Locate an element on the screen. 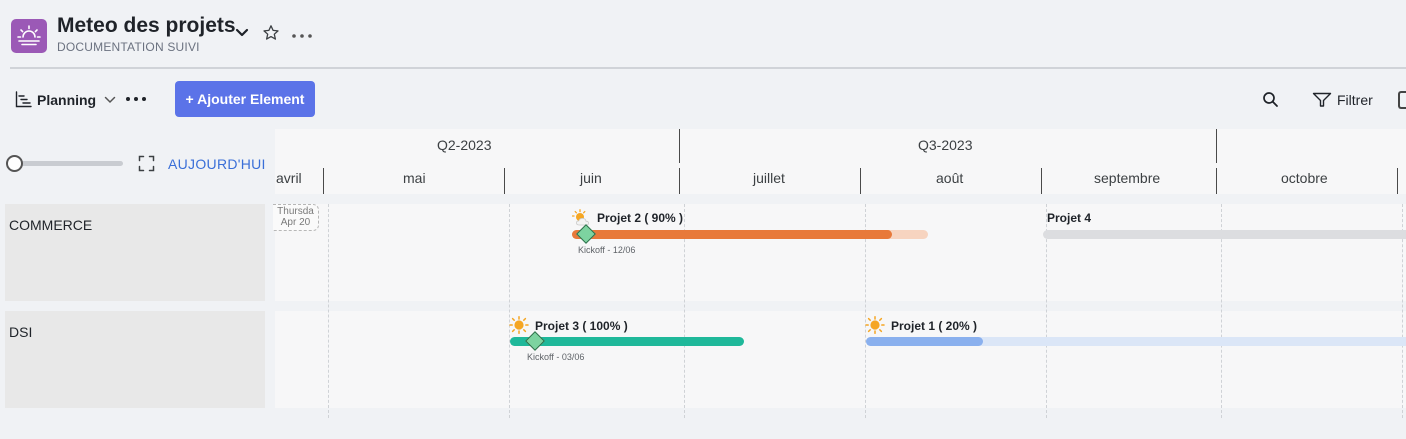 The height and width of the screenshot is (439, 1406). timeline-header is located at coordinates (840, 161).